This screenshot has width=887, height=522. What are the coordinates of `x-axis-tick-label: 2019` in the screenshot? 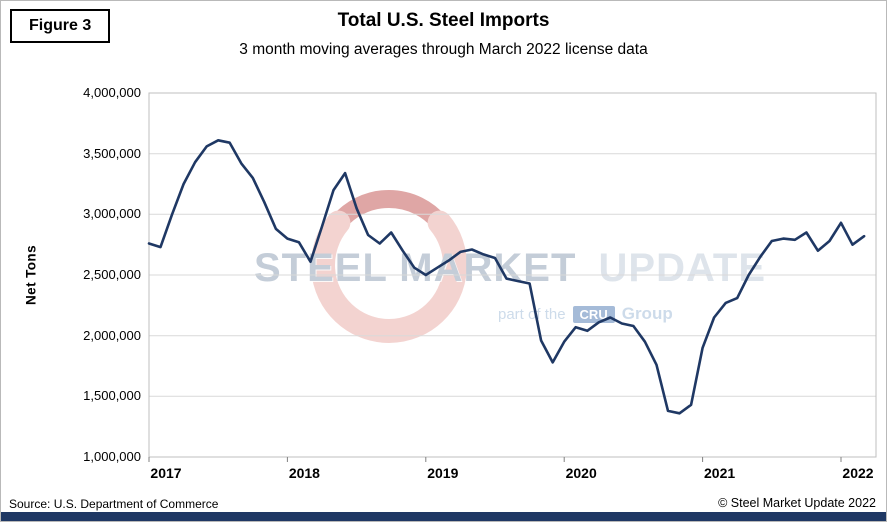 It's located at (443, 473).